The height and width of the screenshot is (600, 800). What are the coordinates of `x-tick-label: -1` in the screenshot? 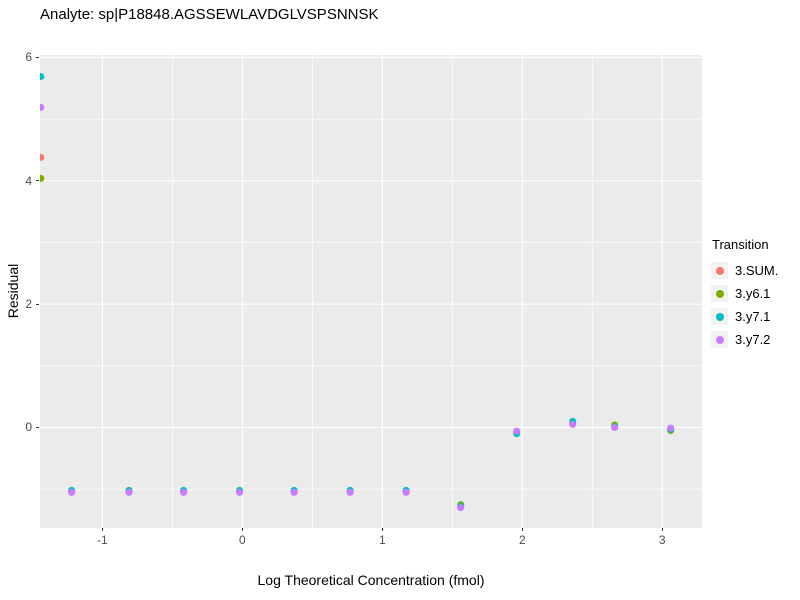 It's located at (102, 540).